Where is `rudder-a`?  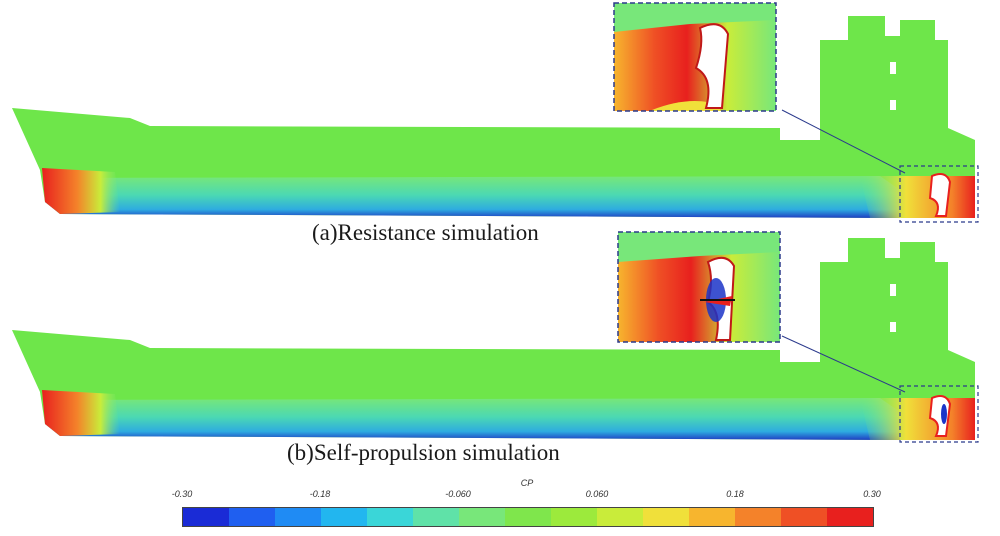 rudder-a is located at coordinates (940, 195).